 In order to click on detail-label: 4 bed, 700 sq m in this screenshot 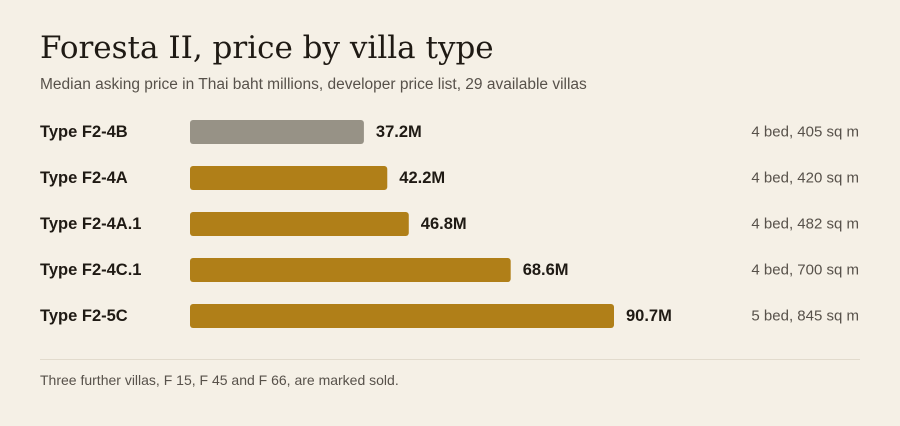, I will do `click(805, 270)`.